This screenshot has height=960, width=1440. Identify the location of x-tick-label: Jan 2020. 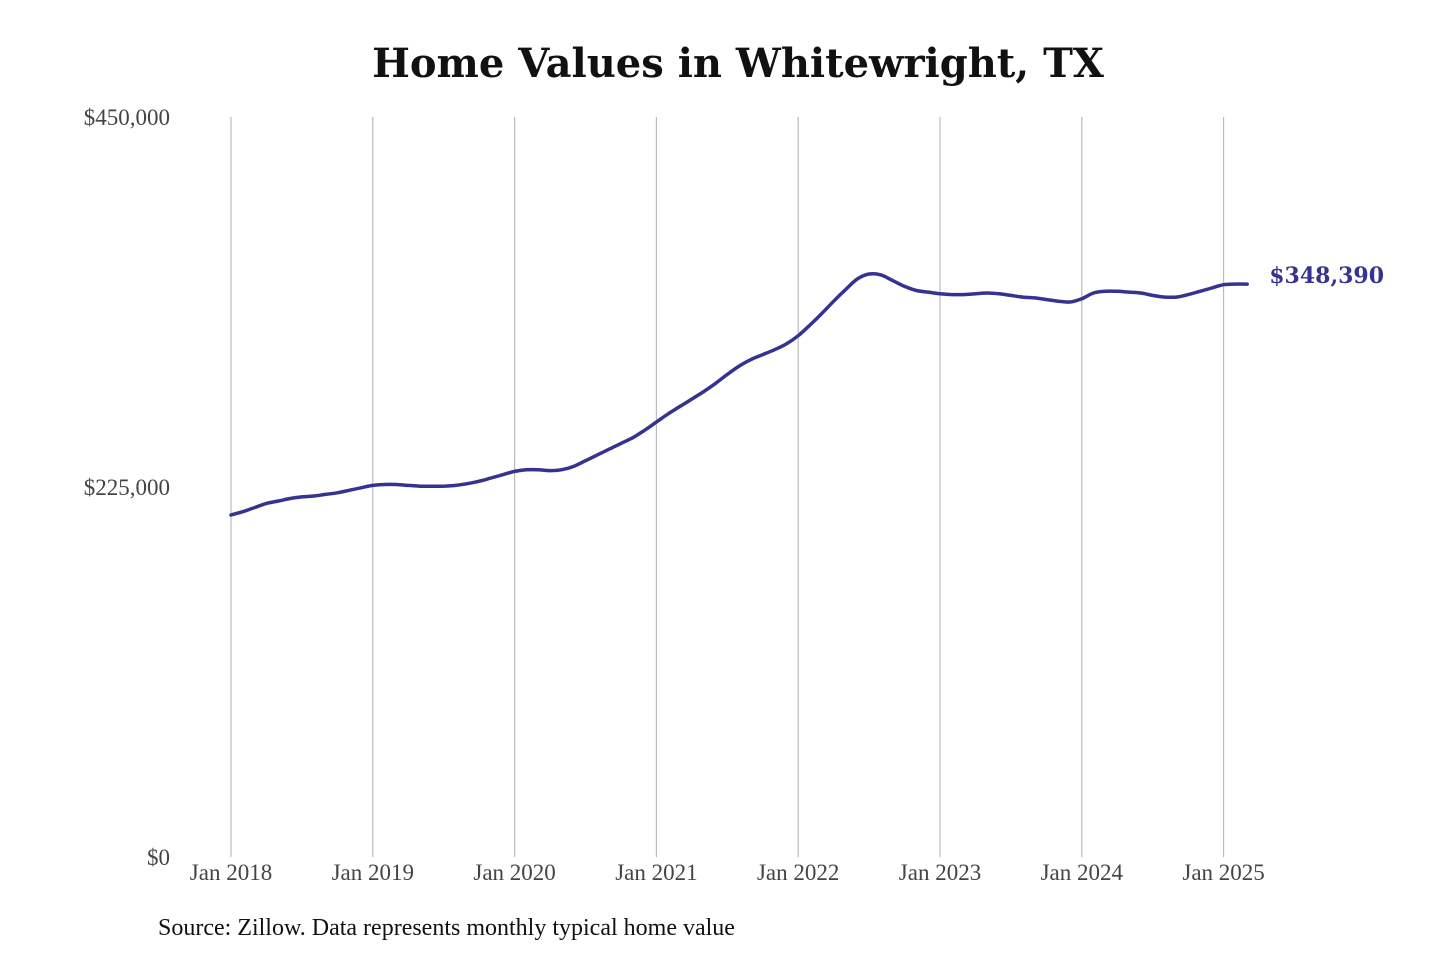
(514, 872).